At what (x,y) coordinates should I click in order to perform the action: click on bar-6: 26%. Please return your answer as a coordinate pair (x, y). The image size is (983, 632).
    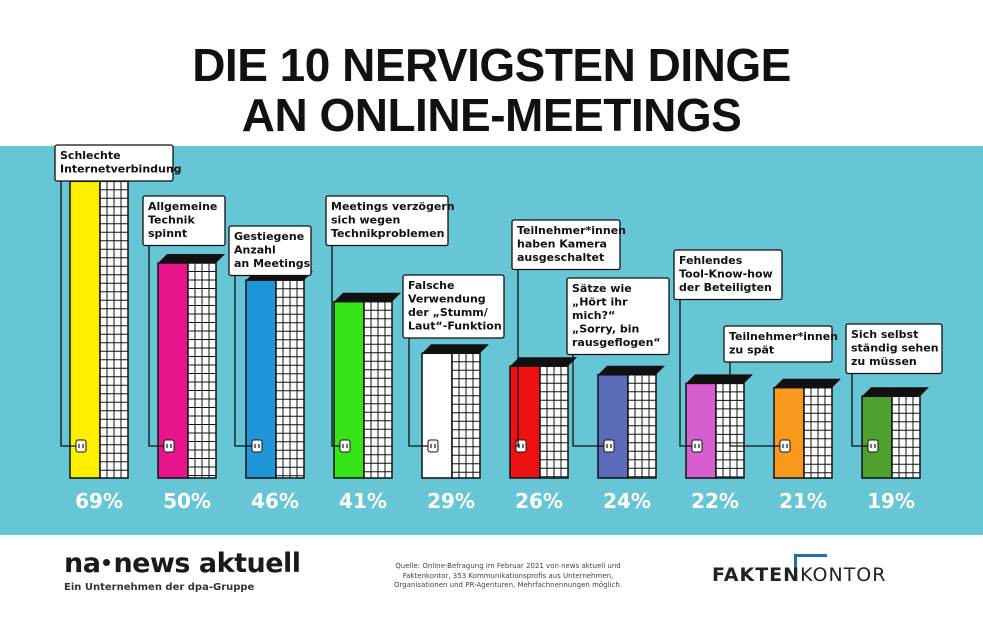
    Looking at the image, I should click on (543, 435).